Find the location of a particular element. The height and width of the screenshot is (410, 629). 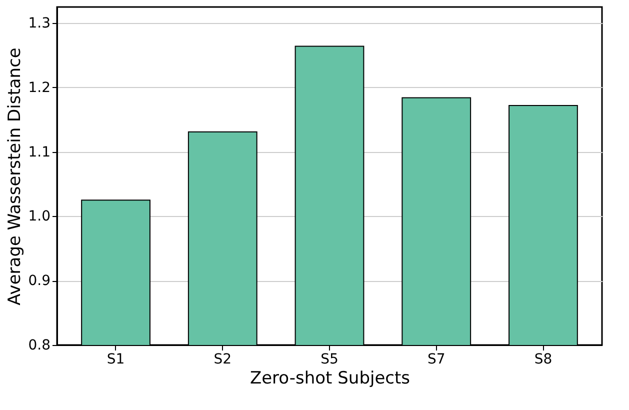

y-tick-label: 1.1 is located at coordinates (39, 152).